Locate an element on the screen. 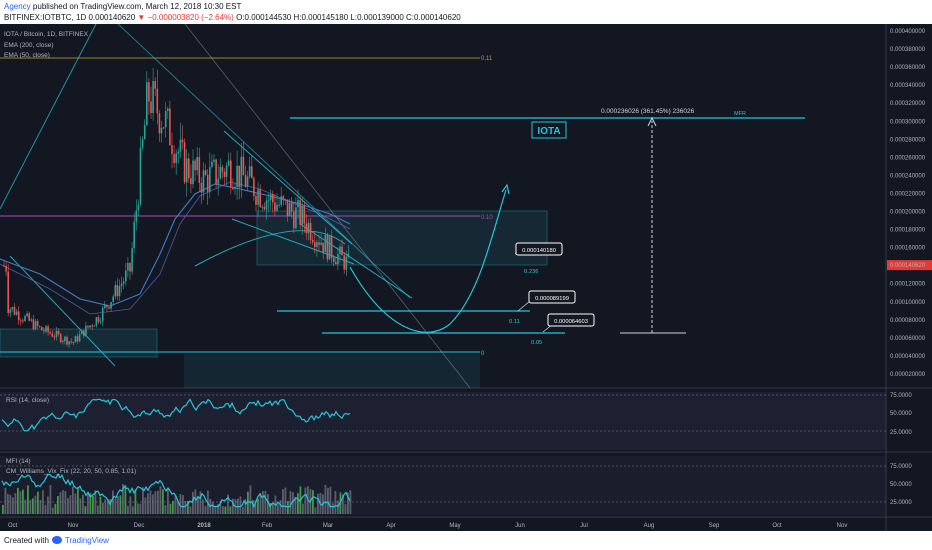 The image size is (932, 550). callout-1-box is located at coordinates (539, 249).